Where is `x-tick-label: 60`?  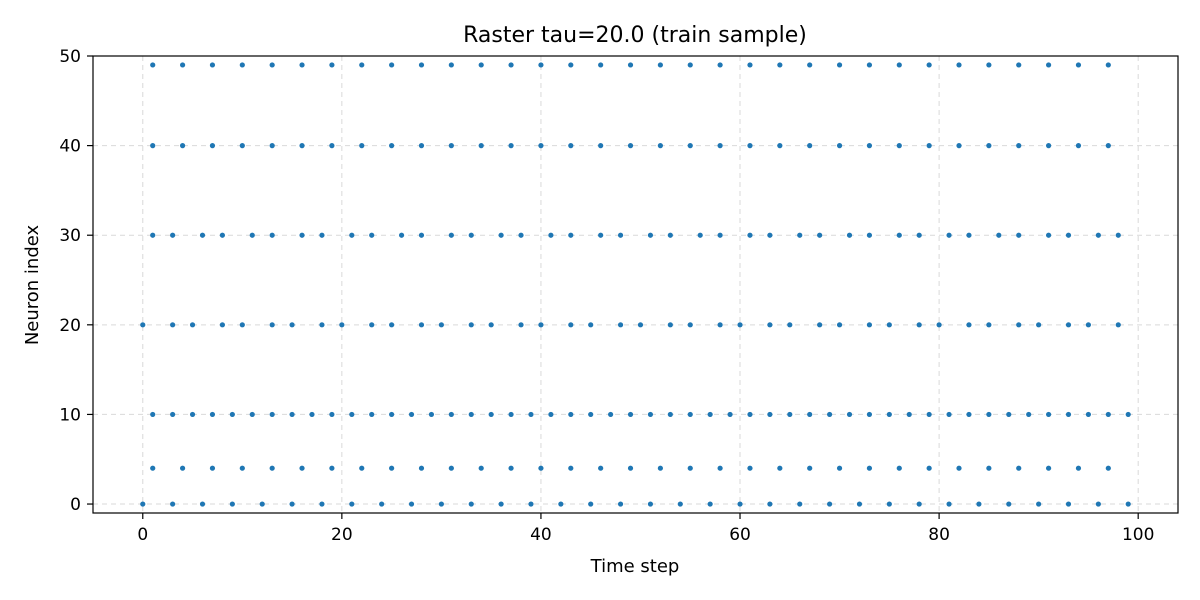
x-tick-label: 60 is located at coordinates (740, 535).